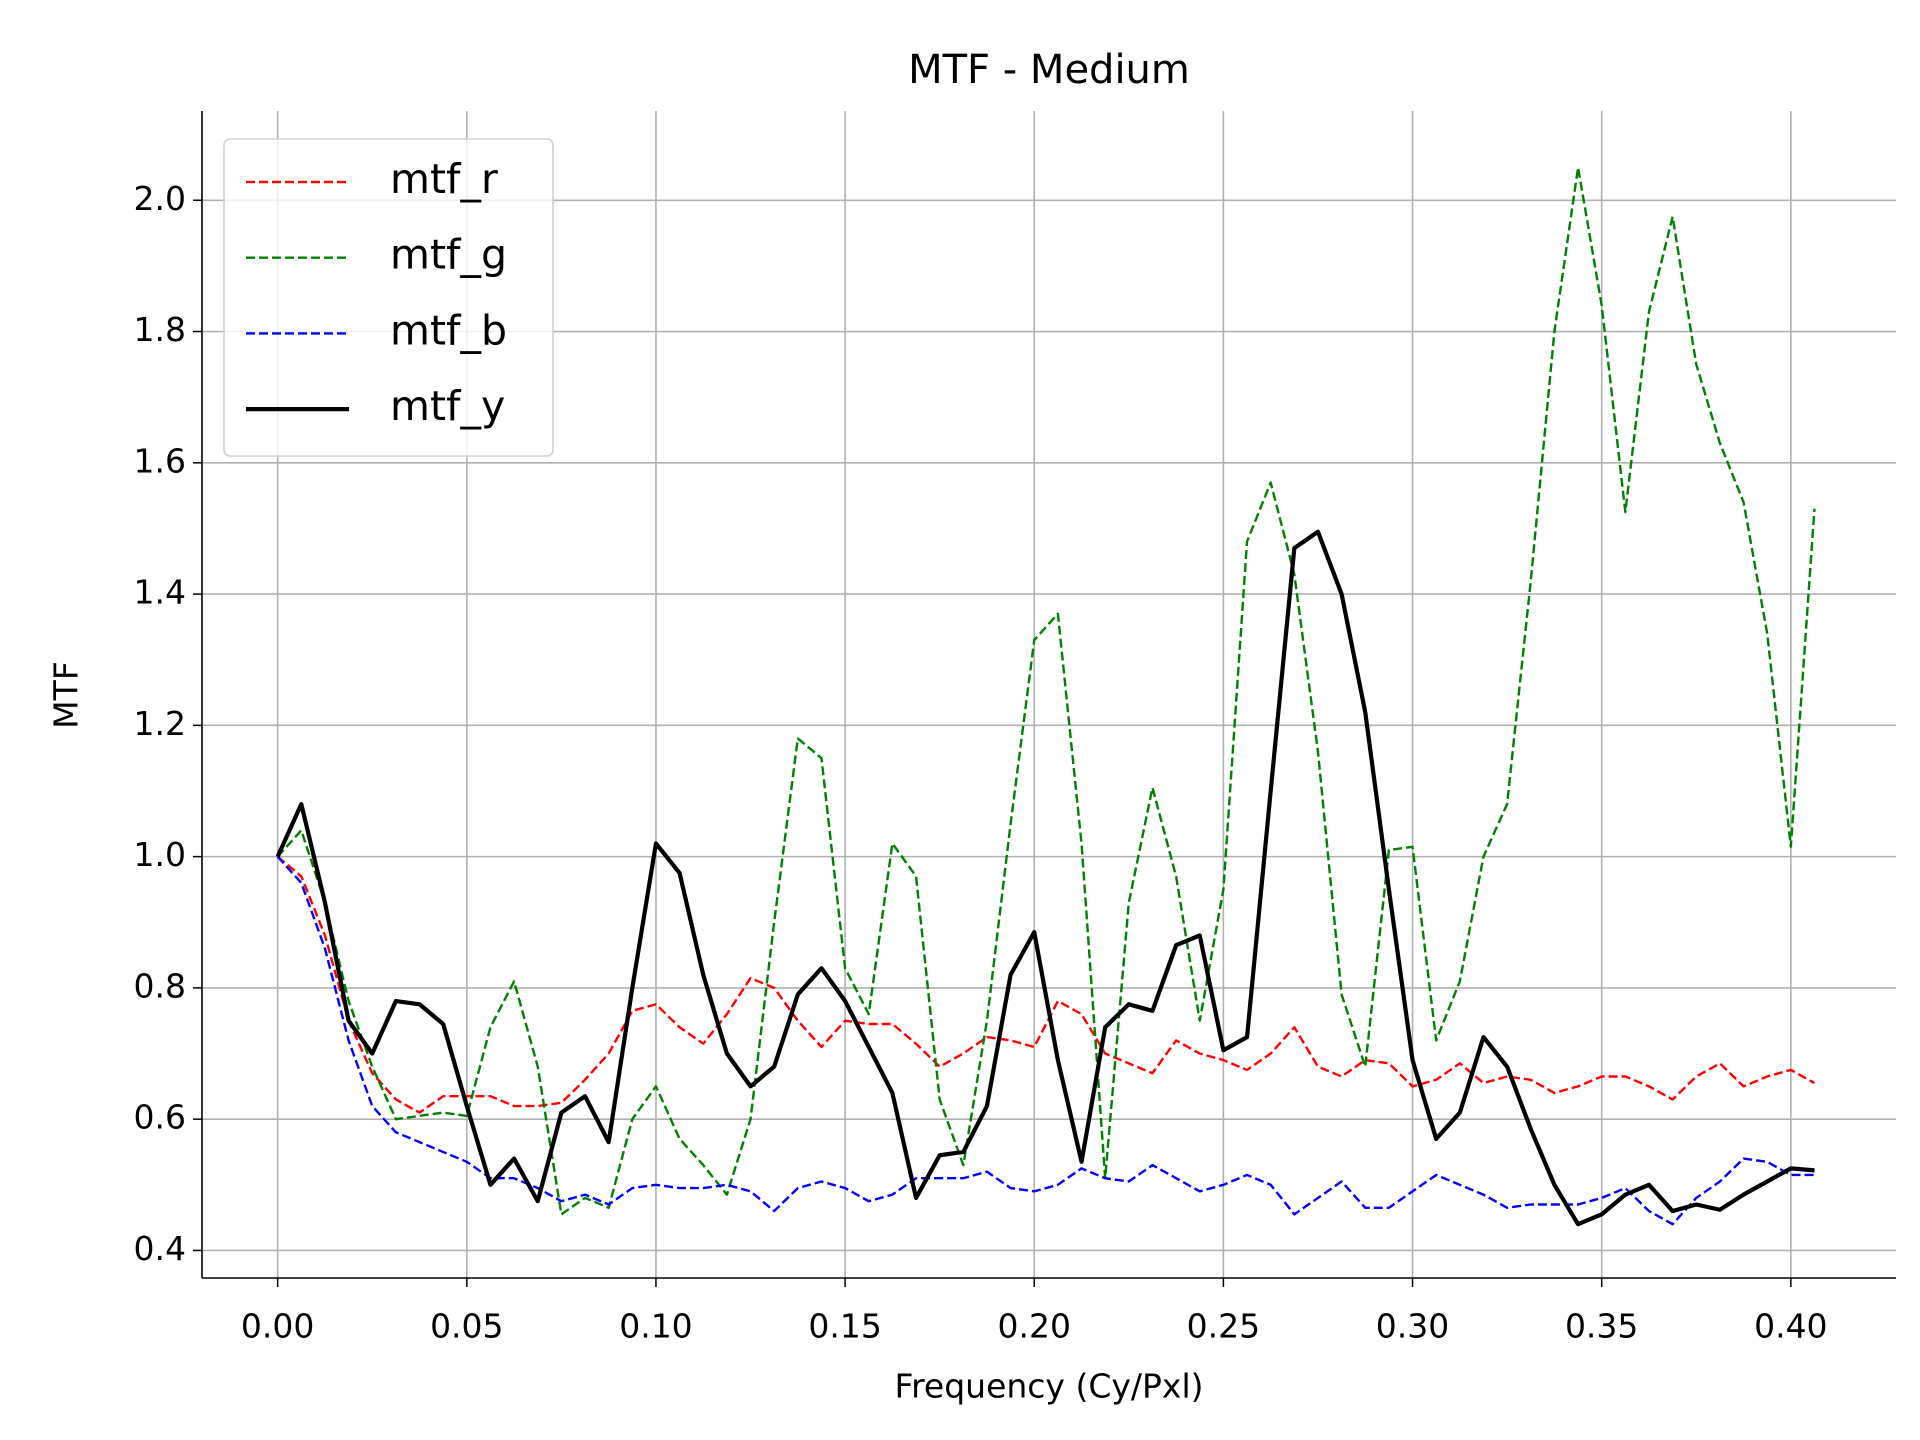 This screenshot has height=1440, width=1920. Describe the element at coordinates (160, 1248) in the screenshot. I see `y-tick-label: 0.4` at that location.